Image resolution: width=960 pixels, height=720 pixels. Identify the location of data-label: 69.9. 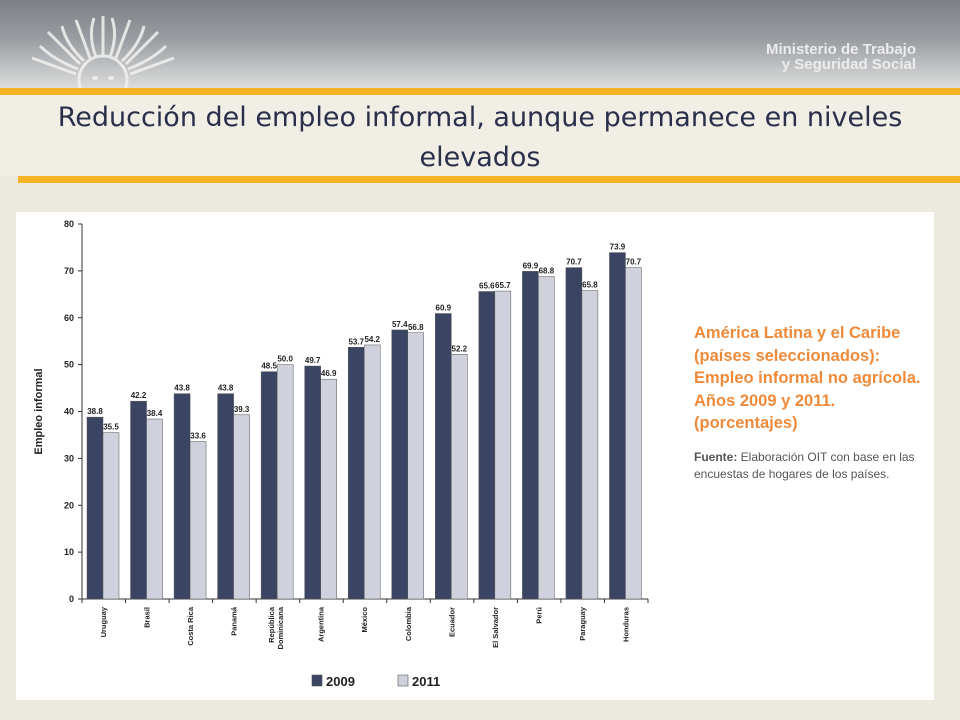
(531, 265).